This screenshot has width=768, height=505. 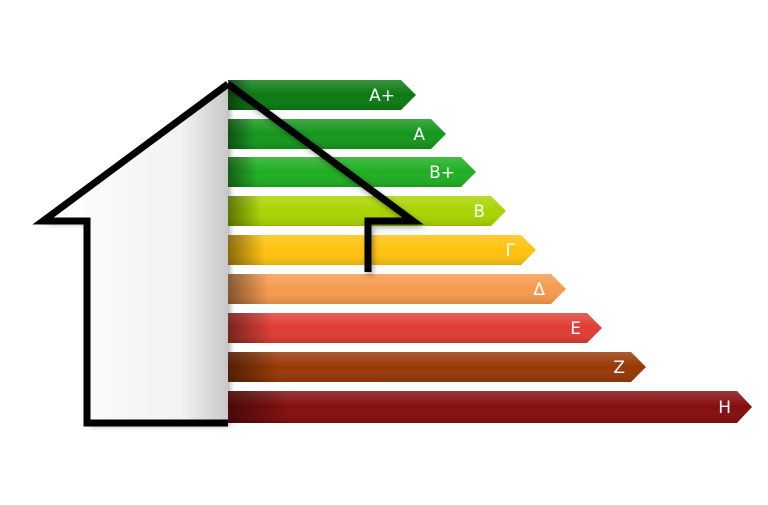 What do you see at coordinates (382, 96) in the screenshot?
I see `energy-class-label: A+` at bounding box center [382, 96].